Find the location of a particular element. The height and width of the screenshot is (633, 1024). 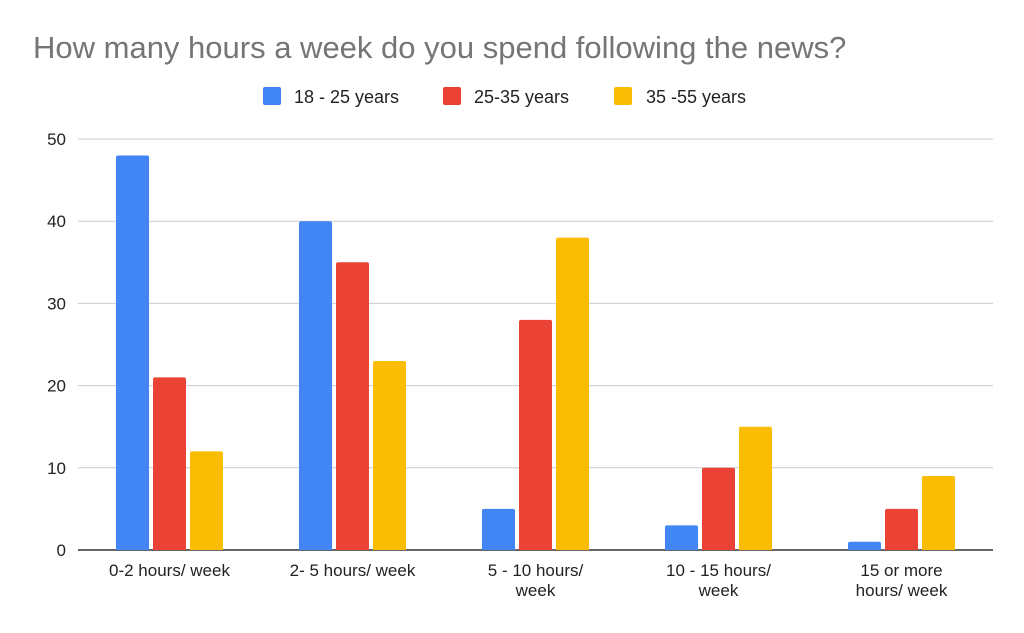

y-tick-label: 40 is located at coordinates (56, 221).